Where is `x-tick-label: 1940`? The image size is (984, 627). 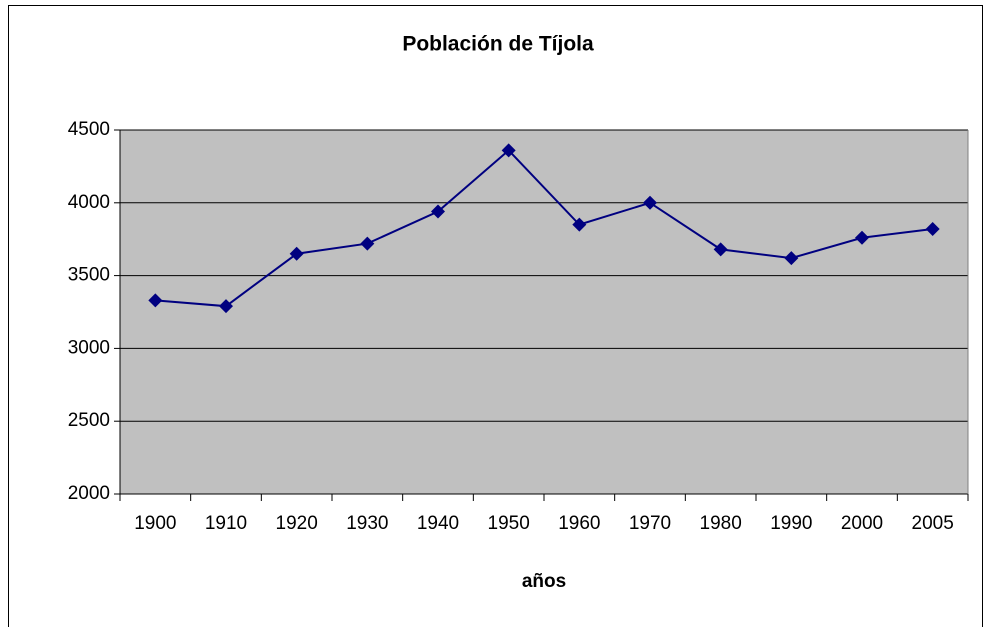 x-tick-label: 1940 is located at coordinates (438, 523).